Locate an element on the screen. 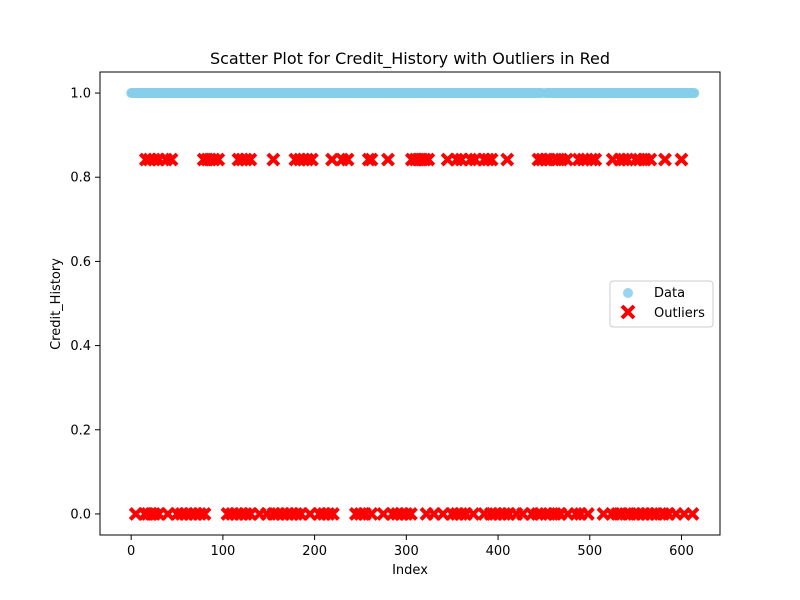 This screenshot has height=600, width=800. x-tick-label: 400 is located at coordinates (498, 551).